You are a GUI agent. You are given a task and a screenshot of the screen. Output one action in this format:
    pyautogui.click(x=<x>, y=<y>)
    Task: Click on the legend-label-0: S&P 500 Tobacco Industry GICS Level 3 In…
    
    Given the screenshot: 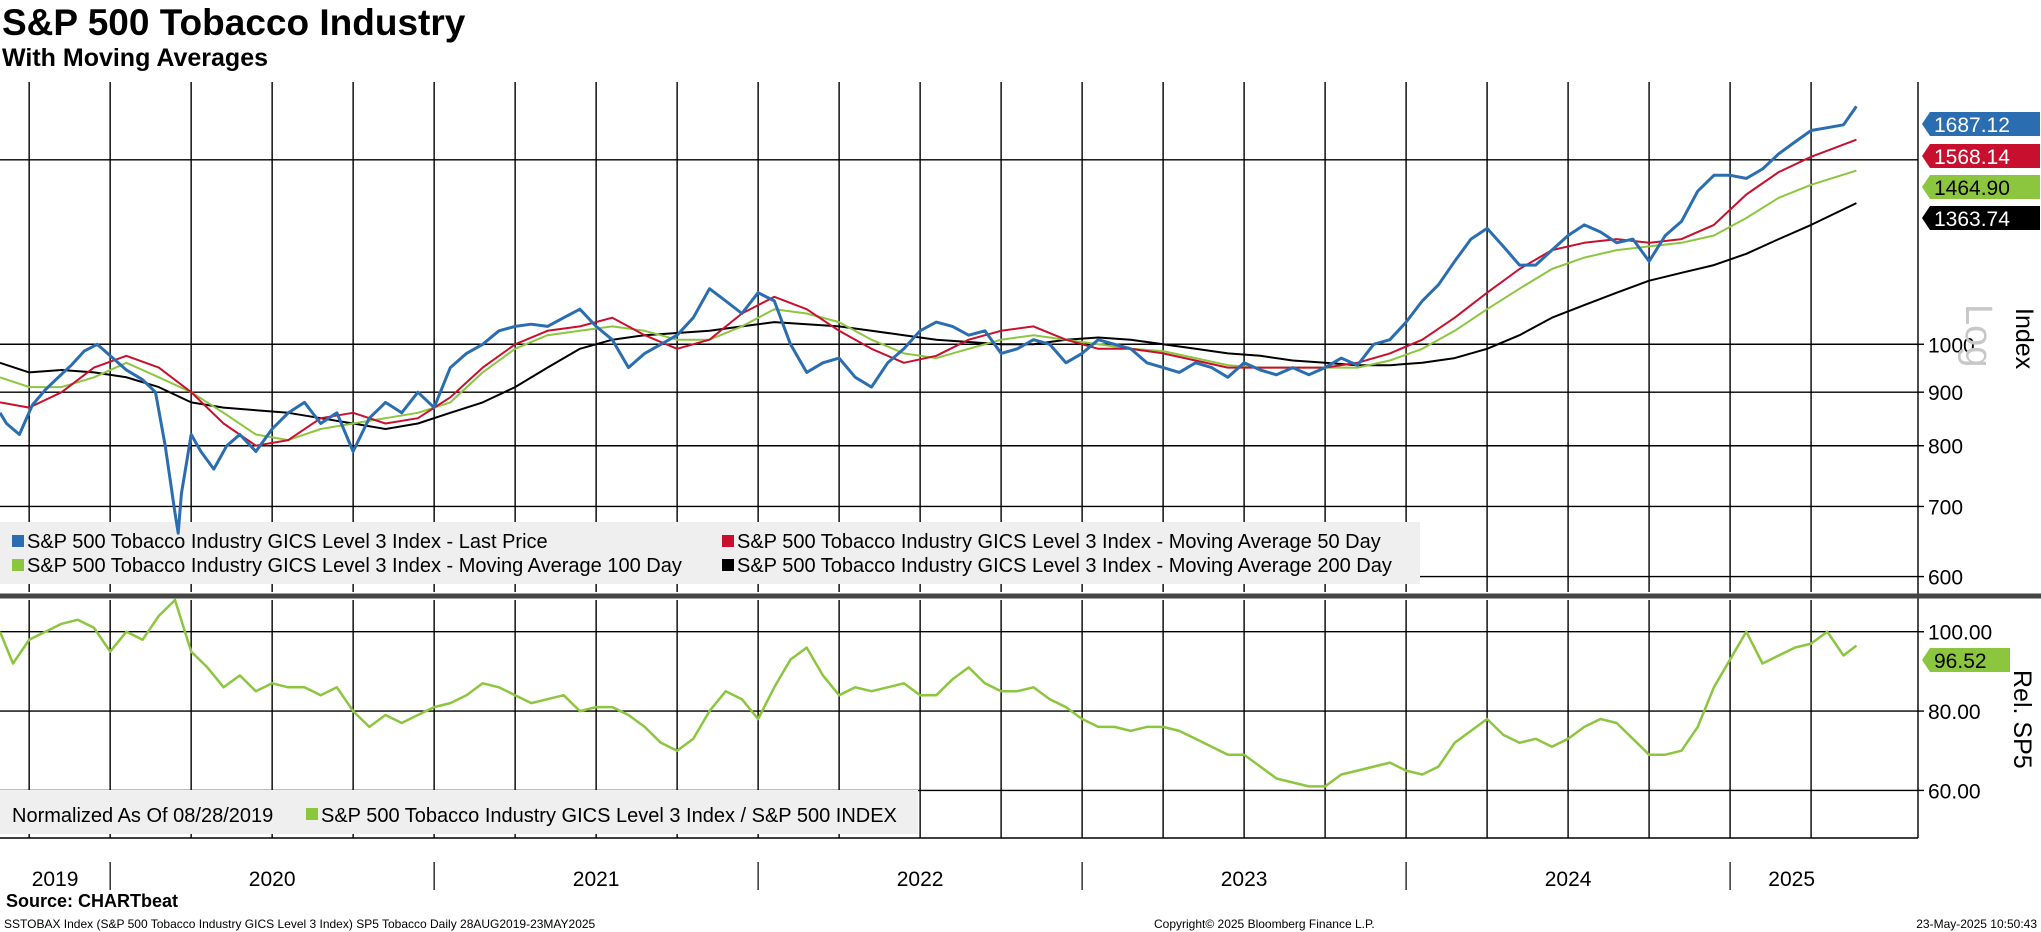 What is the action you would take?
    pyautogui.click(x=287, y=542)
    